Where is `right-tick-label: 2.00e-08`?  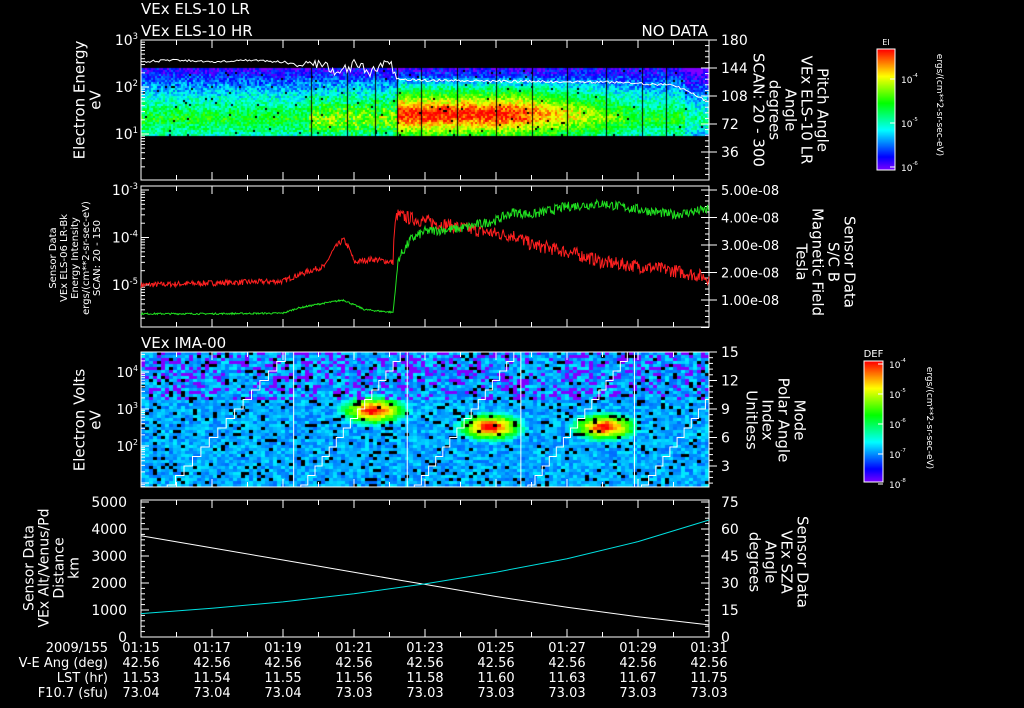 right-tick-label: 2.00e-08 is located at coordinates (750, 274).